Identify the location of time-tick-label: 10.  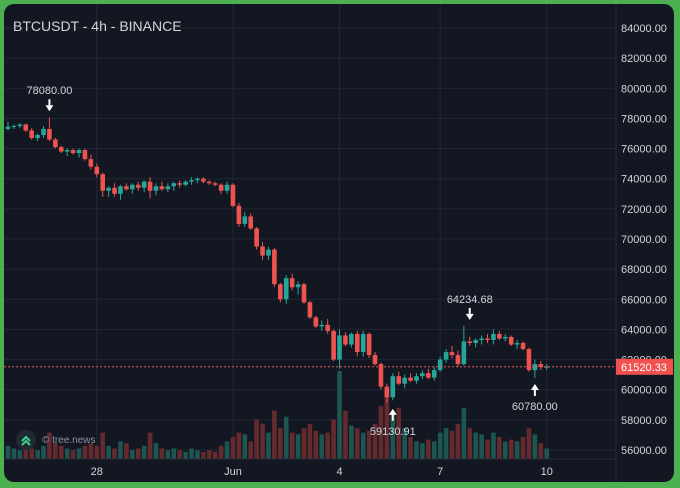
(547, 472).